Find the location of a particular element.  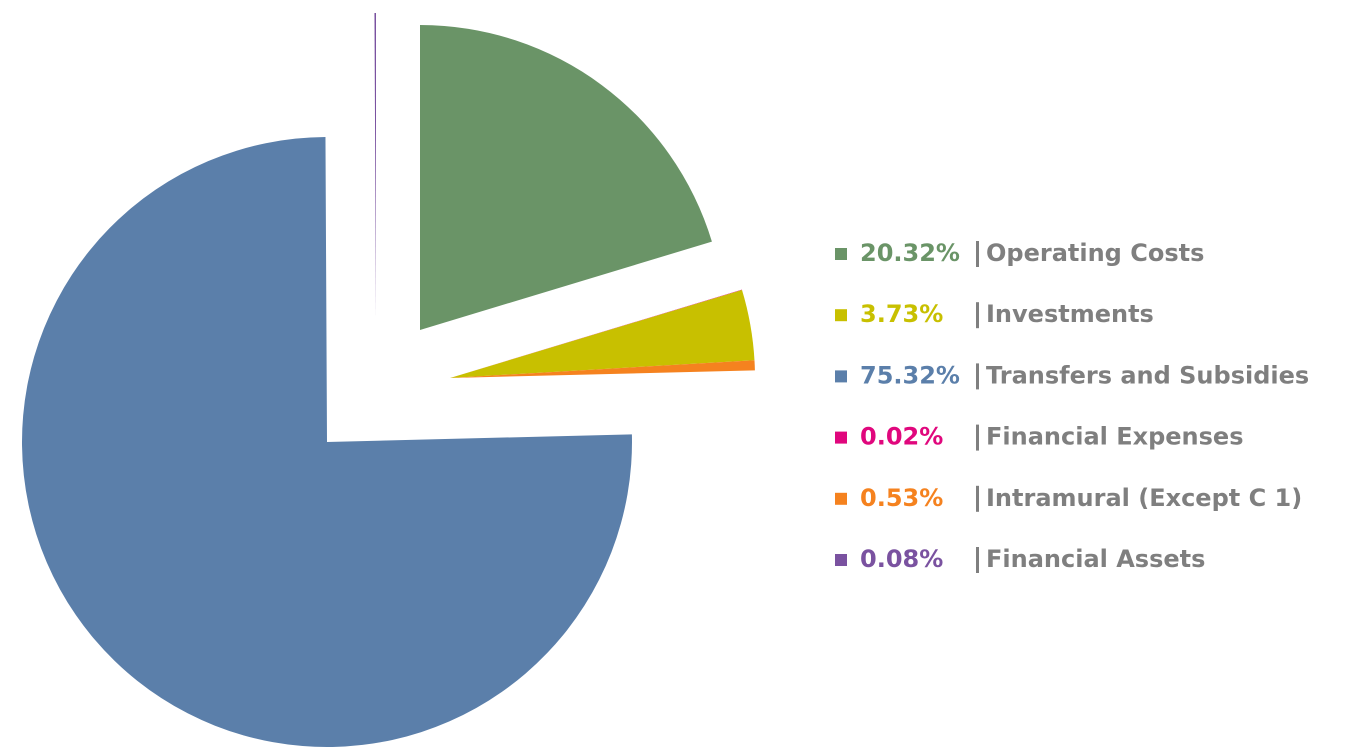

legend-label: Financial Expenses is located at coordinates (1114, 437).